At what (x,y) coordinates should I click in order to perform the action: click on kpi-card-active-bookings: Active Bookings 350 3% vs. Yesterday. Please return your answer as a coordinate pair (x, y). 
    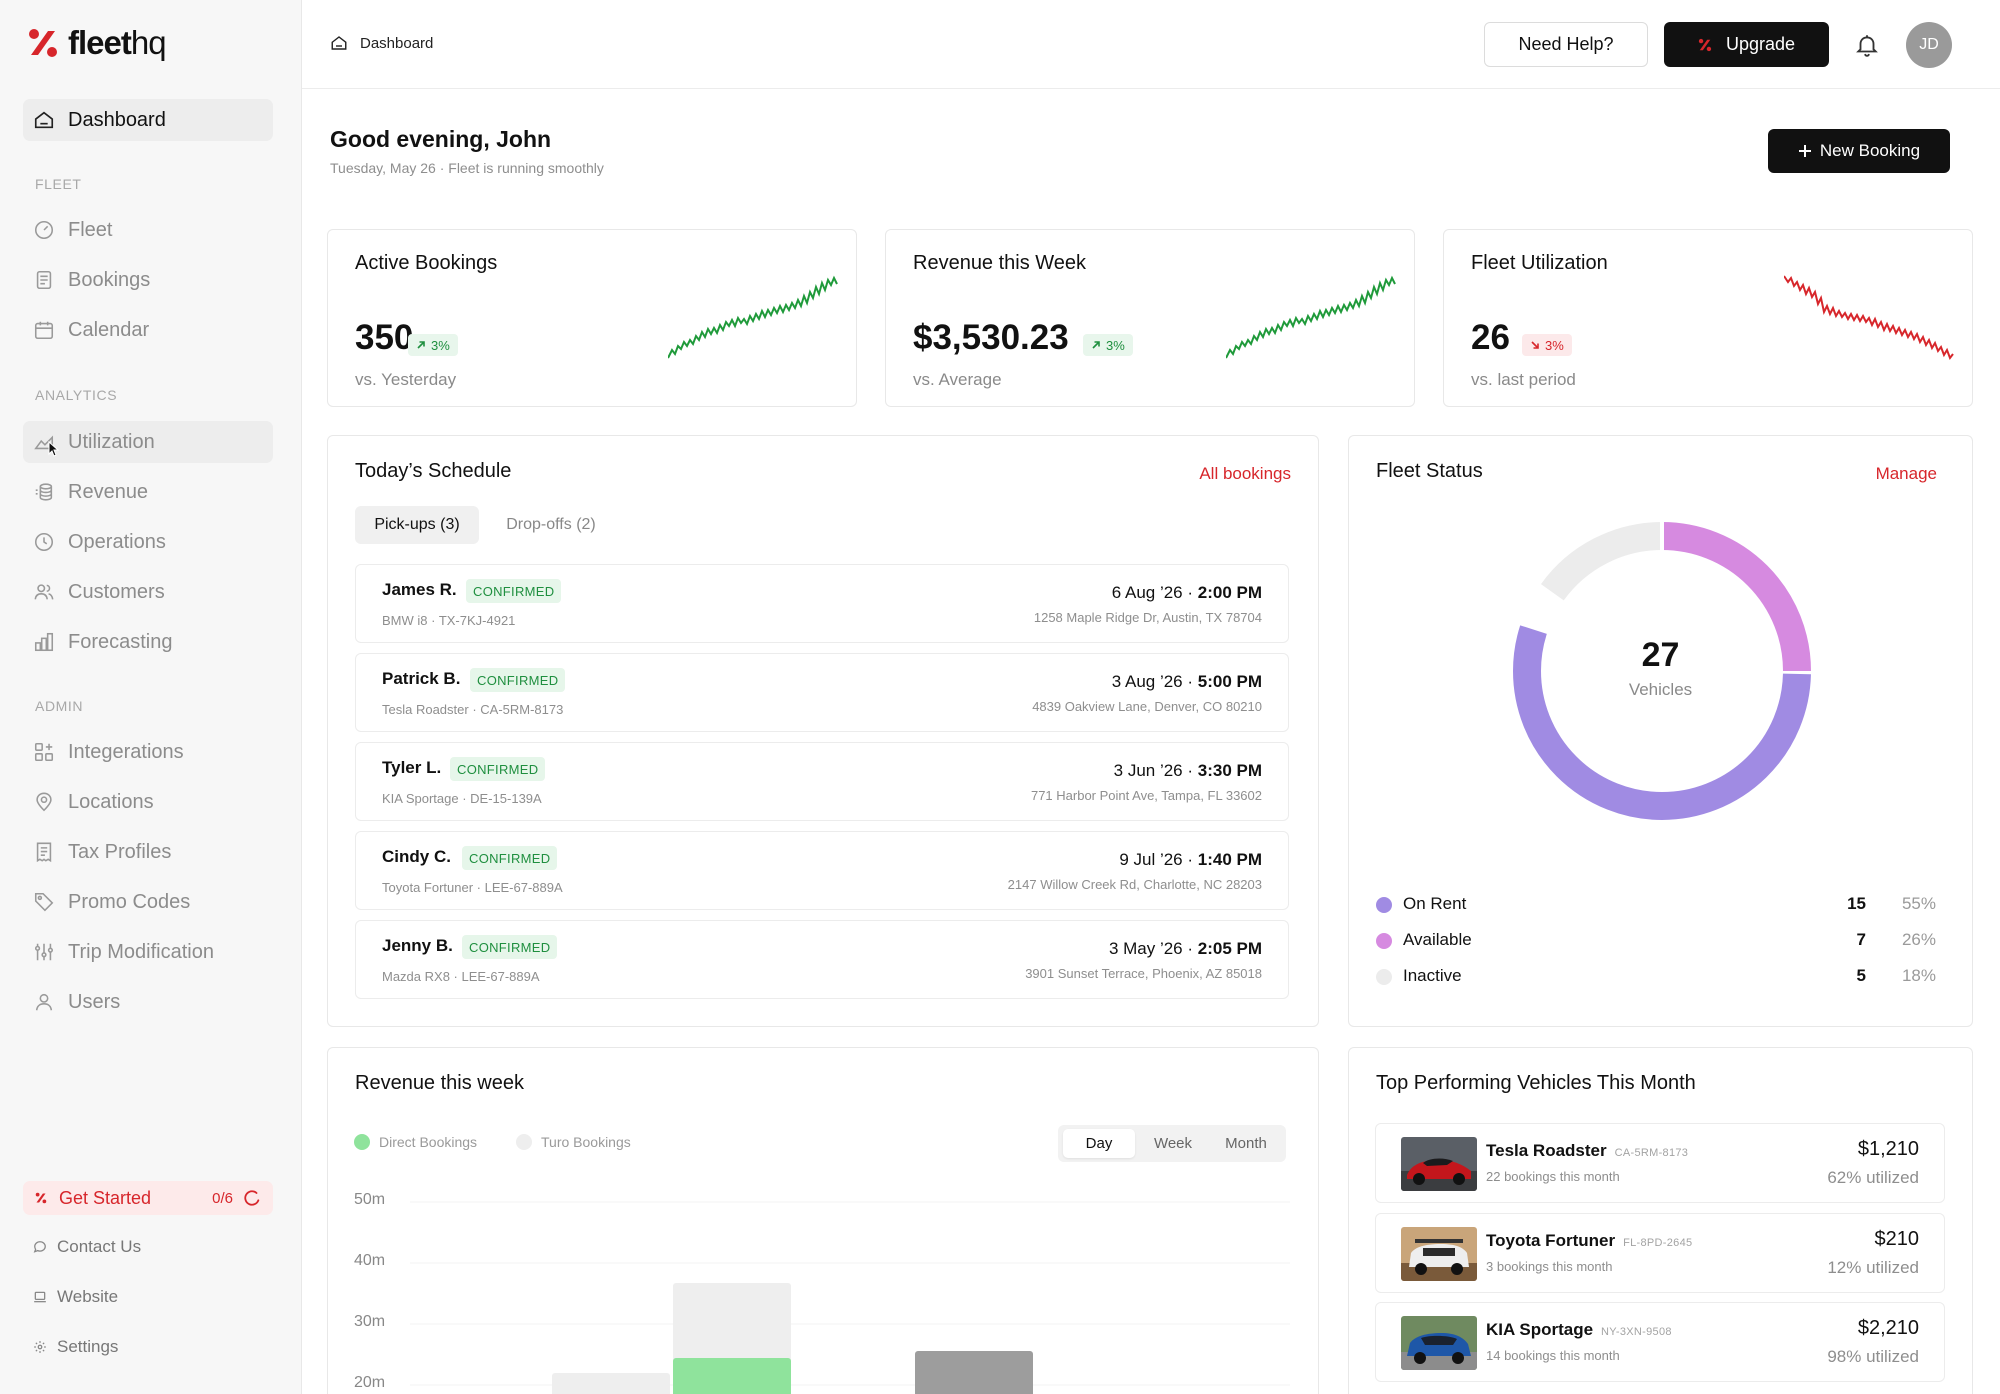
    Looking at the image, I should click on (592, 318).